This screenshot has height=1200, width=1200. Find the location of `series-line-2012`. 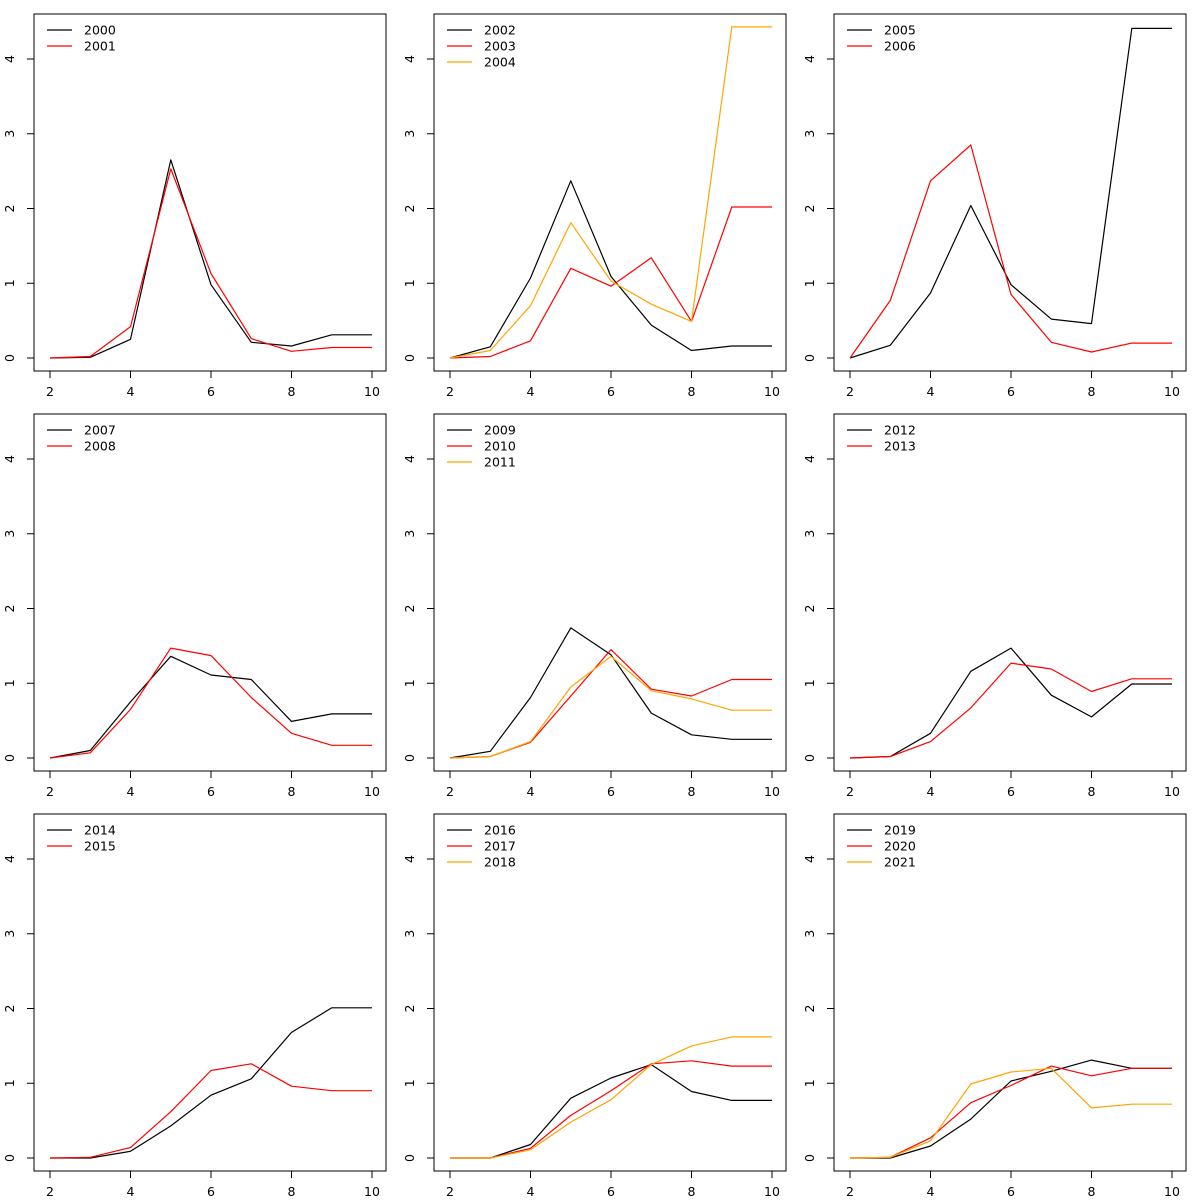

series-line-2012 is located at coordinates (1010, 703).